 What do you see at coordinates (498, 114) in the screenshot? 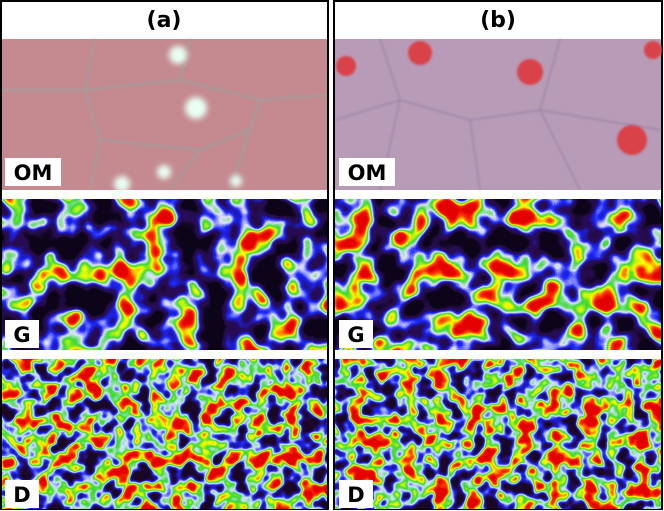
I see `om-image` at bounding box center [498, 114].